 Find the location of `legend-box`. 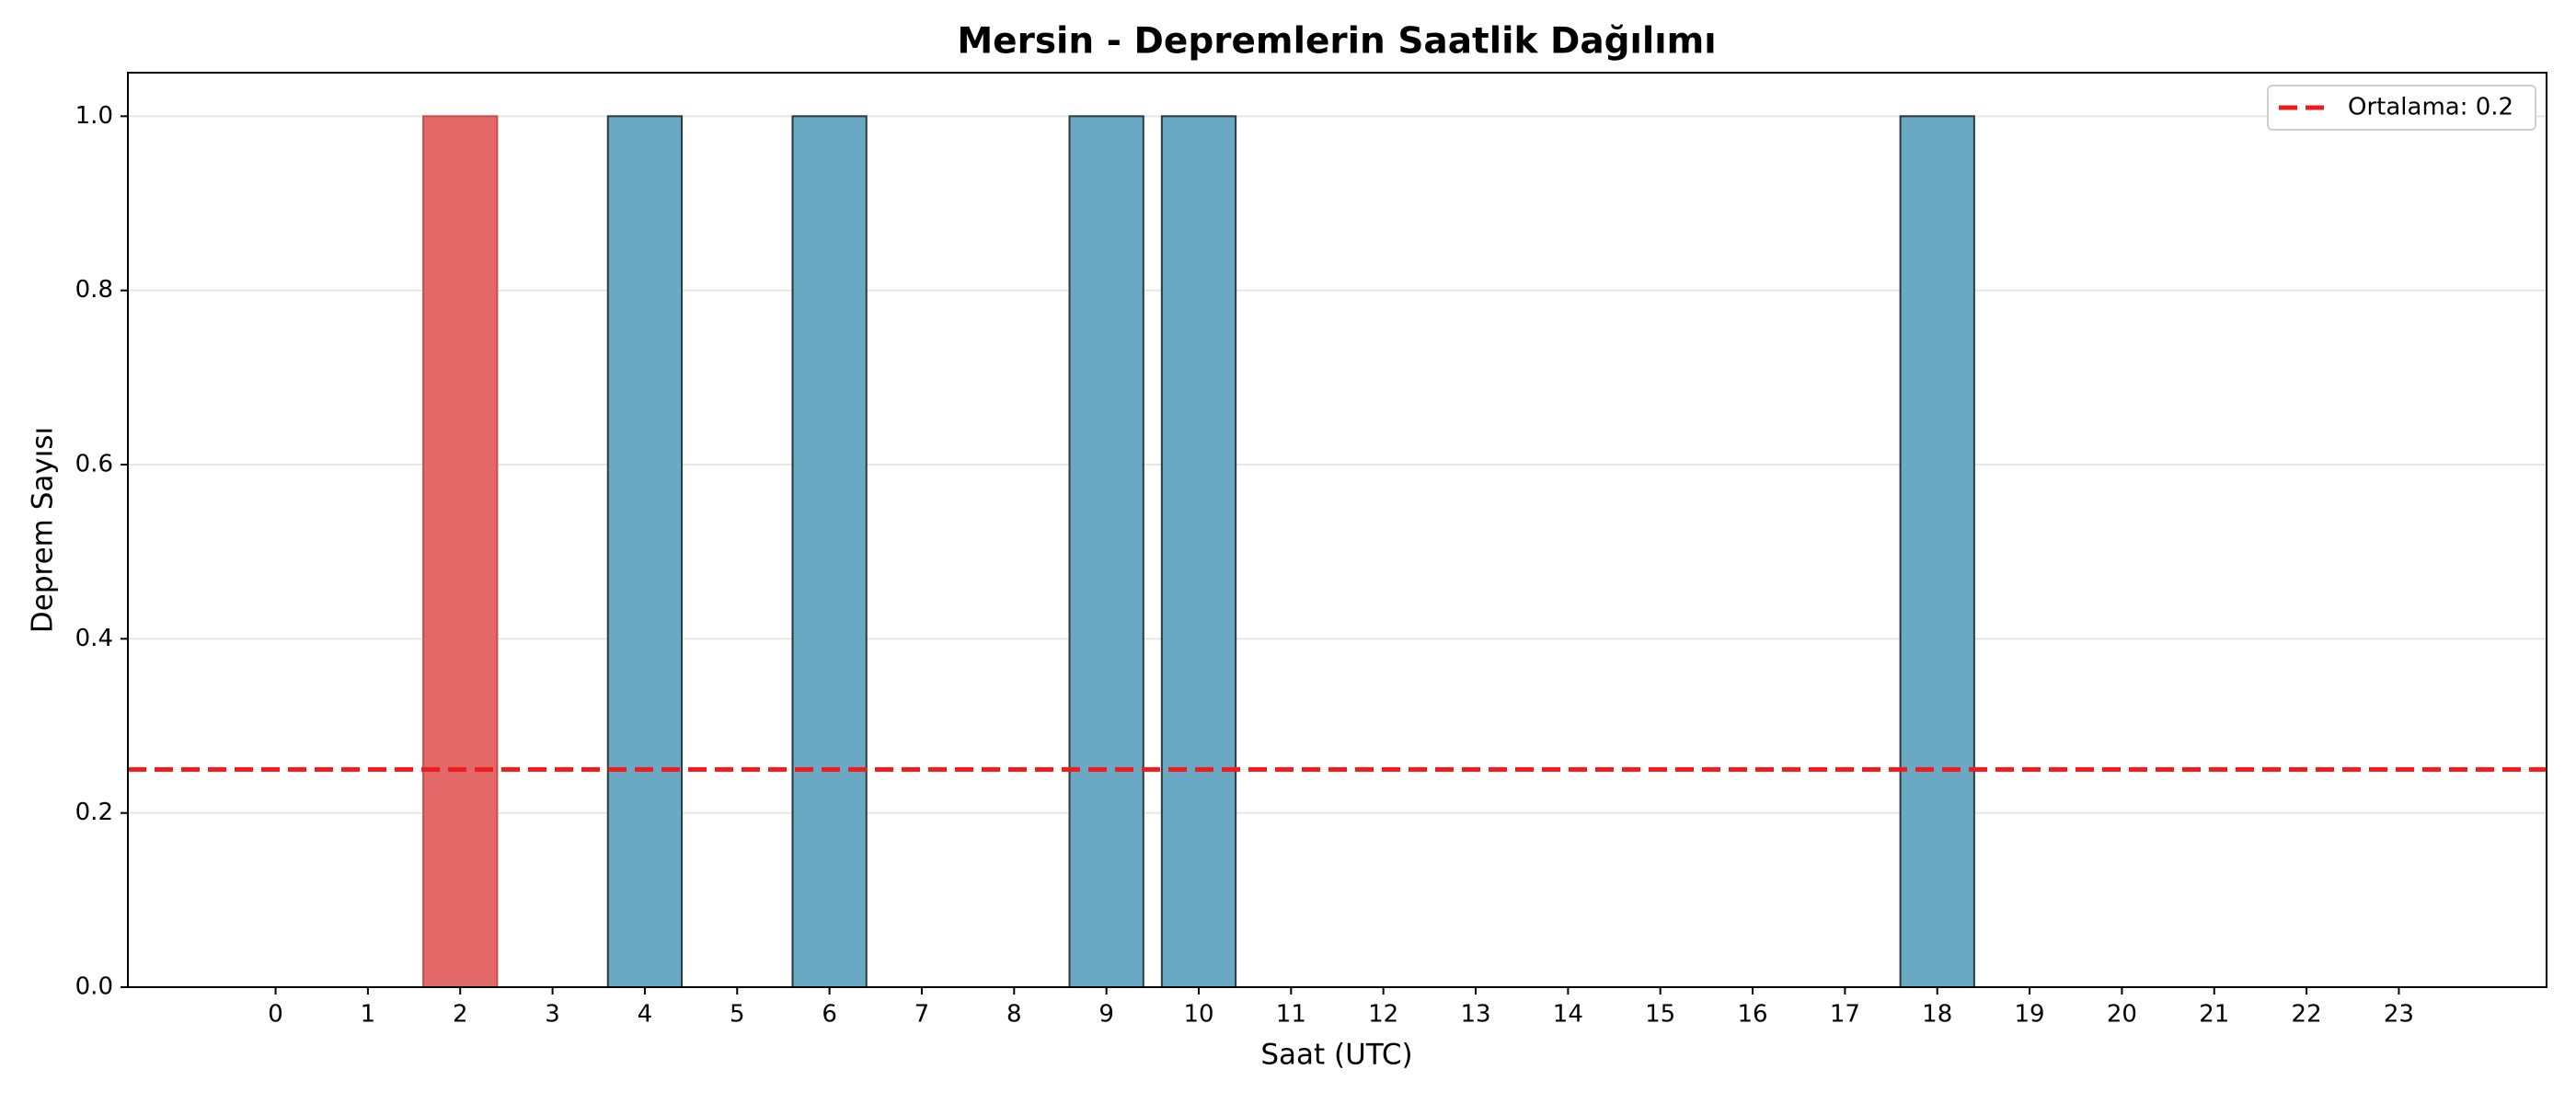

legend-box is located at coordinates (2401, 108).